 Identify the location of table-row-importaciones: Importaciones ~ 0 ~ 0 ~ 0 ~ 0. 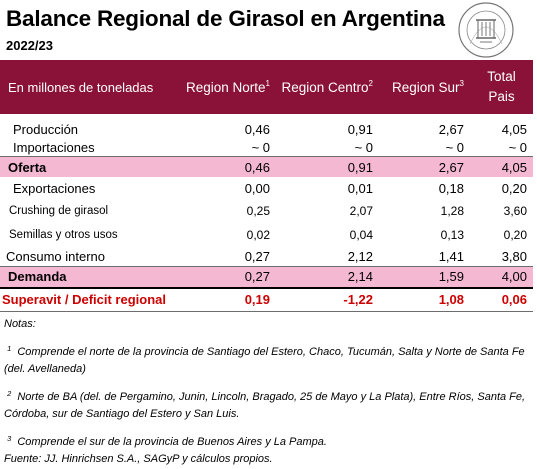
(266, 147).